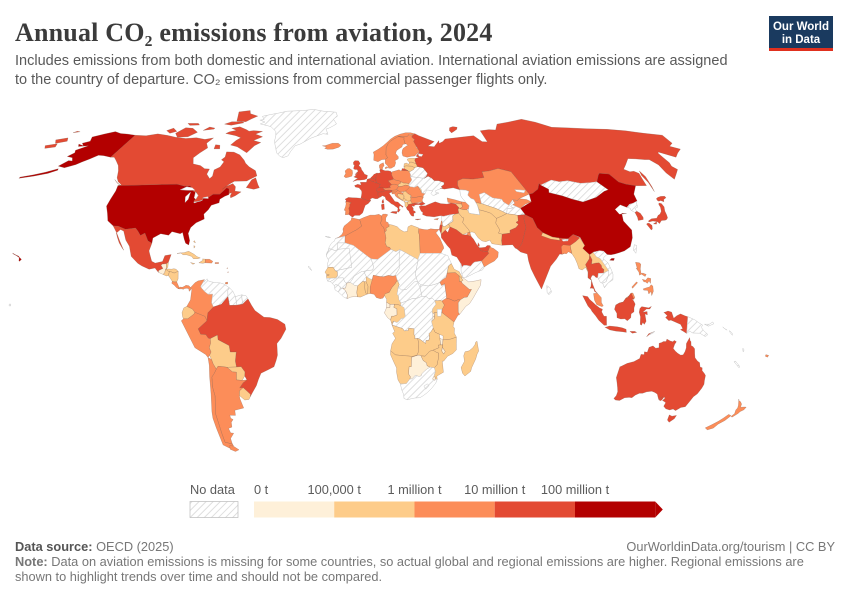  I want to click on svg-text: 0 t, so click(261, 489).